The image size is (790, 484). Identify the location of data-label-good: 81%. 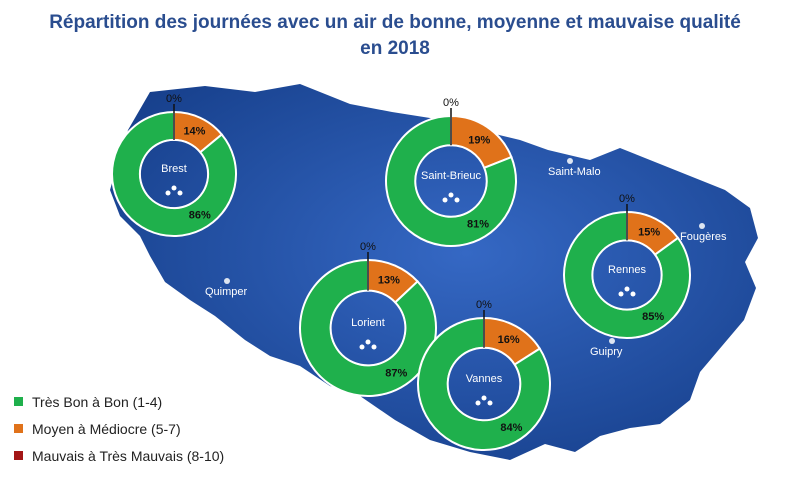
(478, 225).